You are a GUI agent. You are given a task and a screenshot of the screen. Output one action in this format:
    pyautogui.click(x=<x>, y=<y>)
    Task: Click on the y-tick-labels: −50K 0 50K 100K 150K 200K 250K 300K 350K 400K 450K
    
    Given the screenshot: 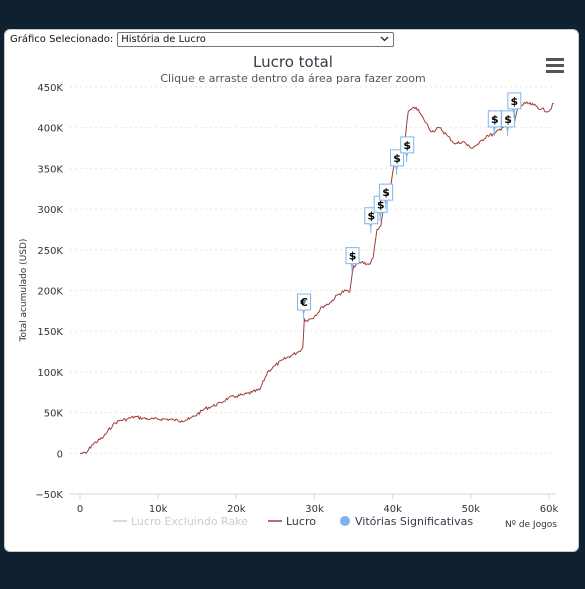 What is the action you would take?
    pyautogui.click(x=49, y=292)
    